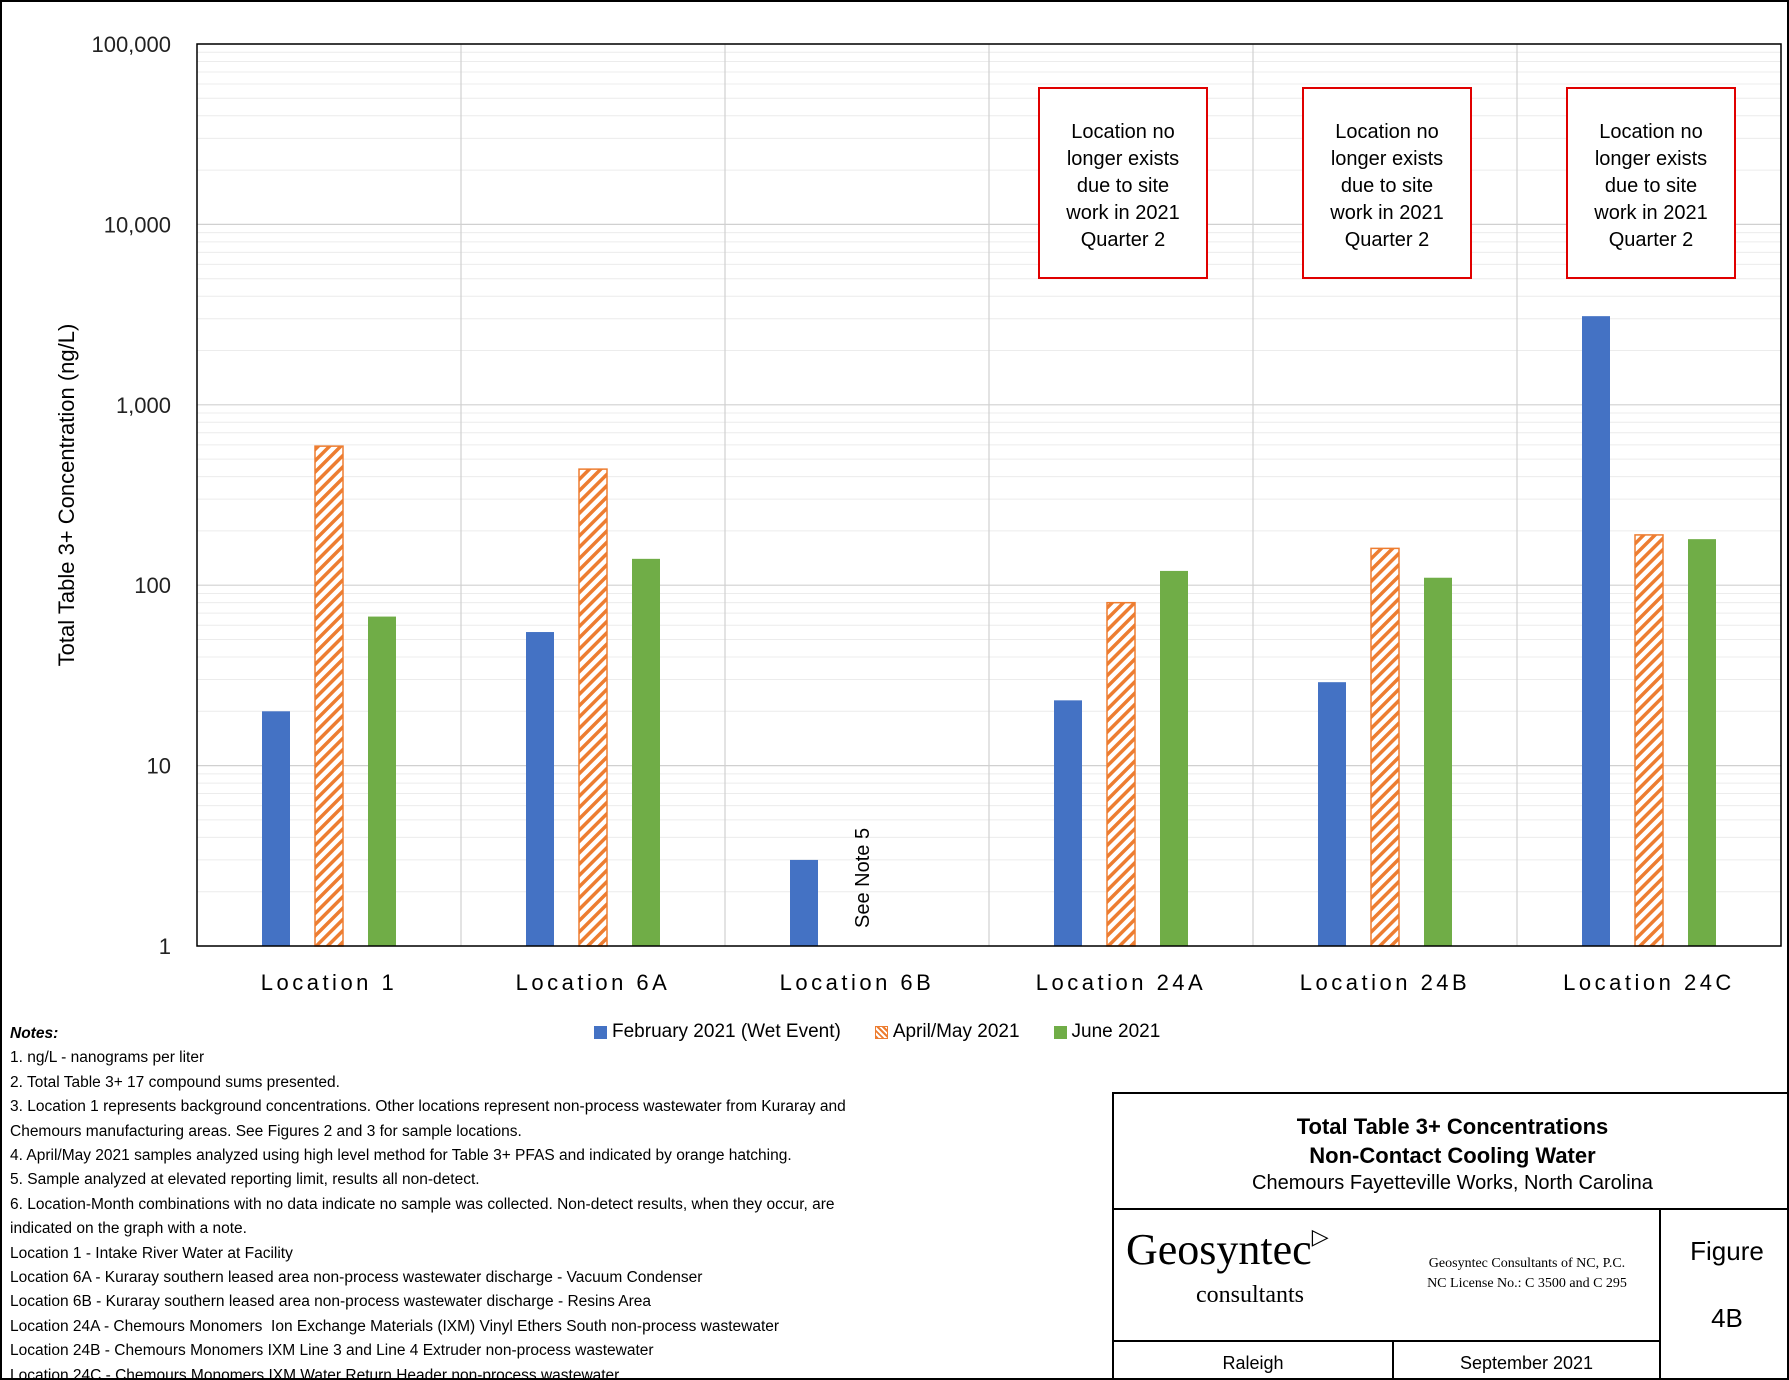 This screenshot has height=1380, width=1789. Describe the element at coordinates (1727, 1251) in the screenshot. I see `figure-label: Figure` at that location.